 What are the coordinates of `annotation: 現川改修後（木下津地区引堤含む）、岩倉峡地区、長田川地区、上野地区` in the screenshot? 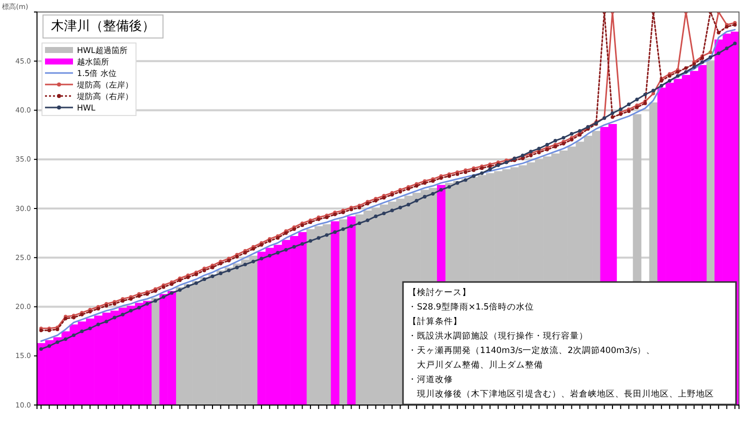 It's located at (561, 394).